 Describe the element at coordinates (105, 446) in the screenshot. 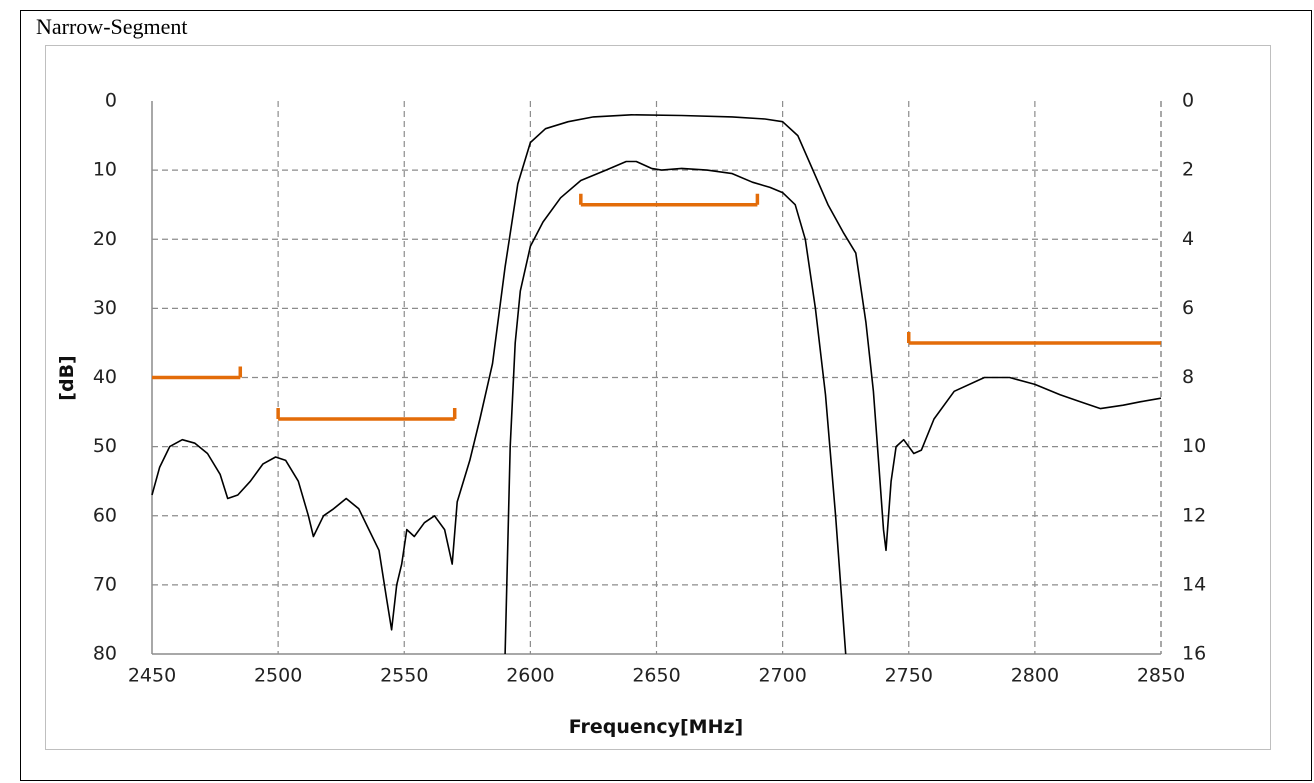

I see `y-left-tick-label: 50` at that location.